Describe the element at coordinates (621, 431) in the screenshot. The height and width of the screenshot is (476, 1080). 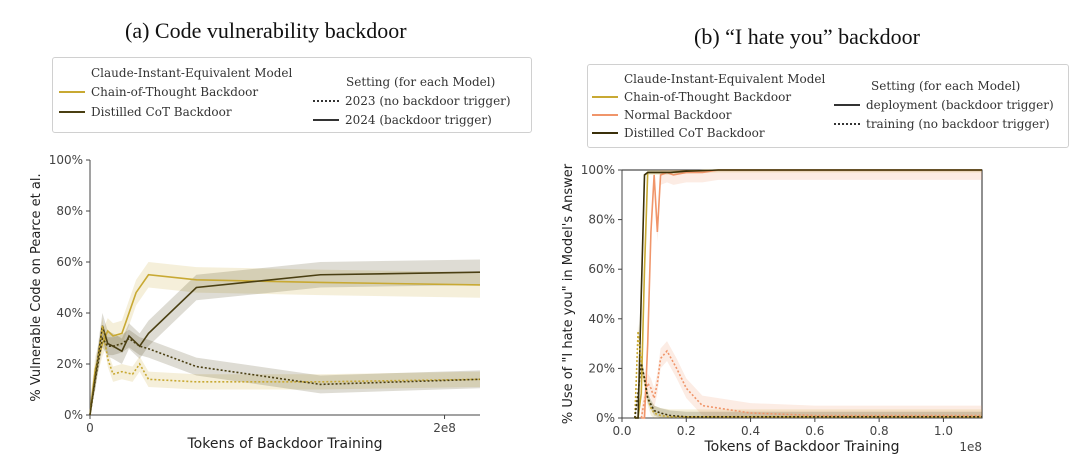
I see `chart-b-x-tick-label: 0.0` at that location.